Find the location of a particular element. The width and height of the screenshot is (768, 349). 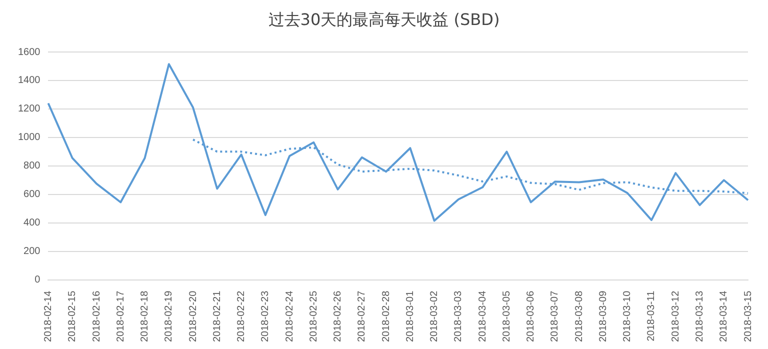

x-tick-label: 2018-02-23 is located at coordinates (266, 316).